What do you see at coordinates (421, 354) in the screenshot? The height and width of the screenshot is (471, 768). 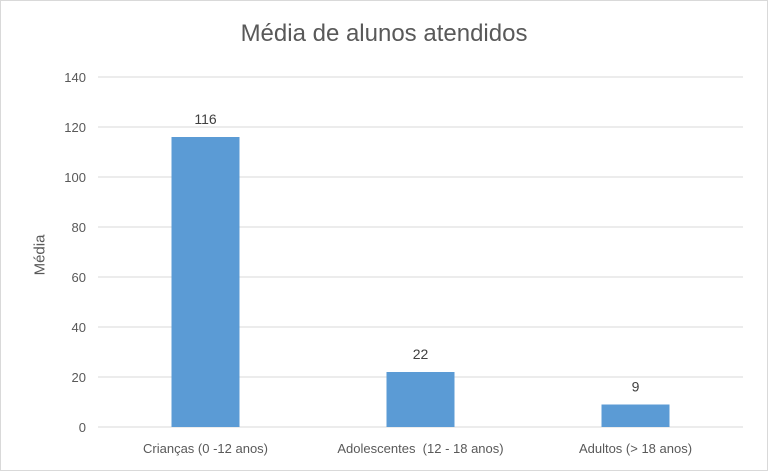 I see `data-label: 22` at bounding box center [421, 354].